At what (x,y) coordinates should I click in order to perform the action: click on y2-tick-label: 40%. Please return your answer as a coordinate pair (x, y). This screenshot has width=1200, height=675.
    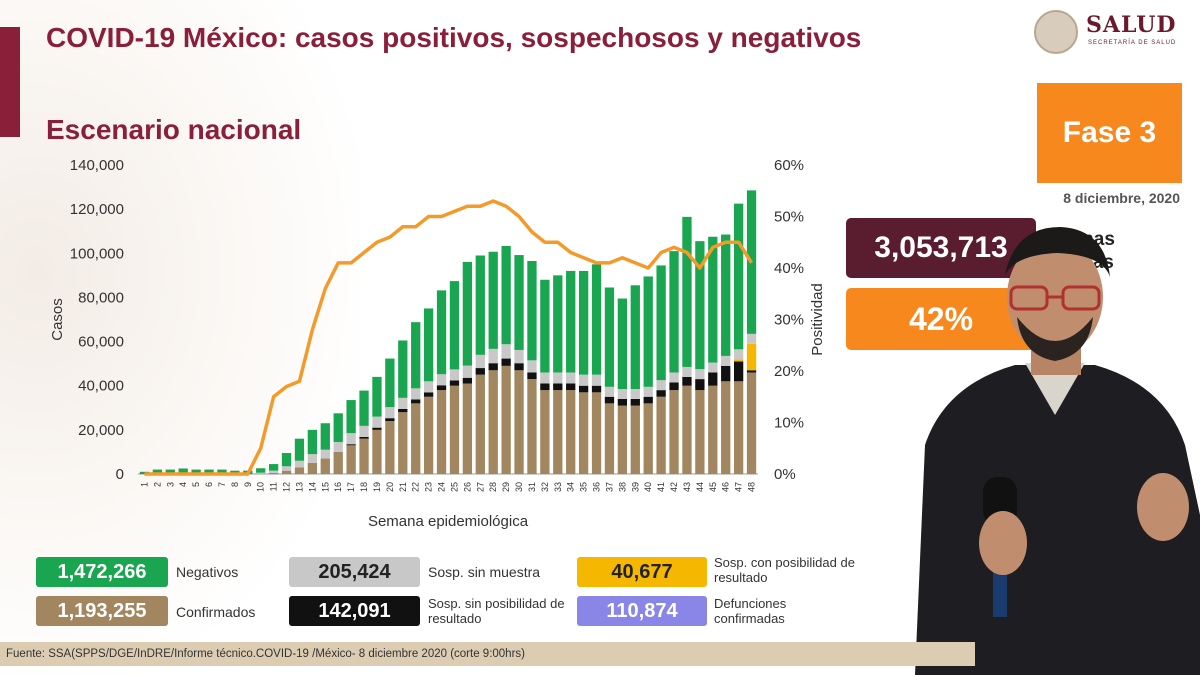
    Looking at the image, I should click on (789, 268).